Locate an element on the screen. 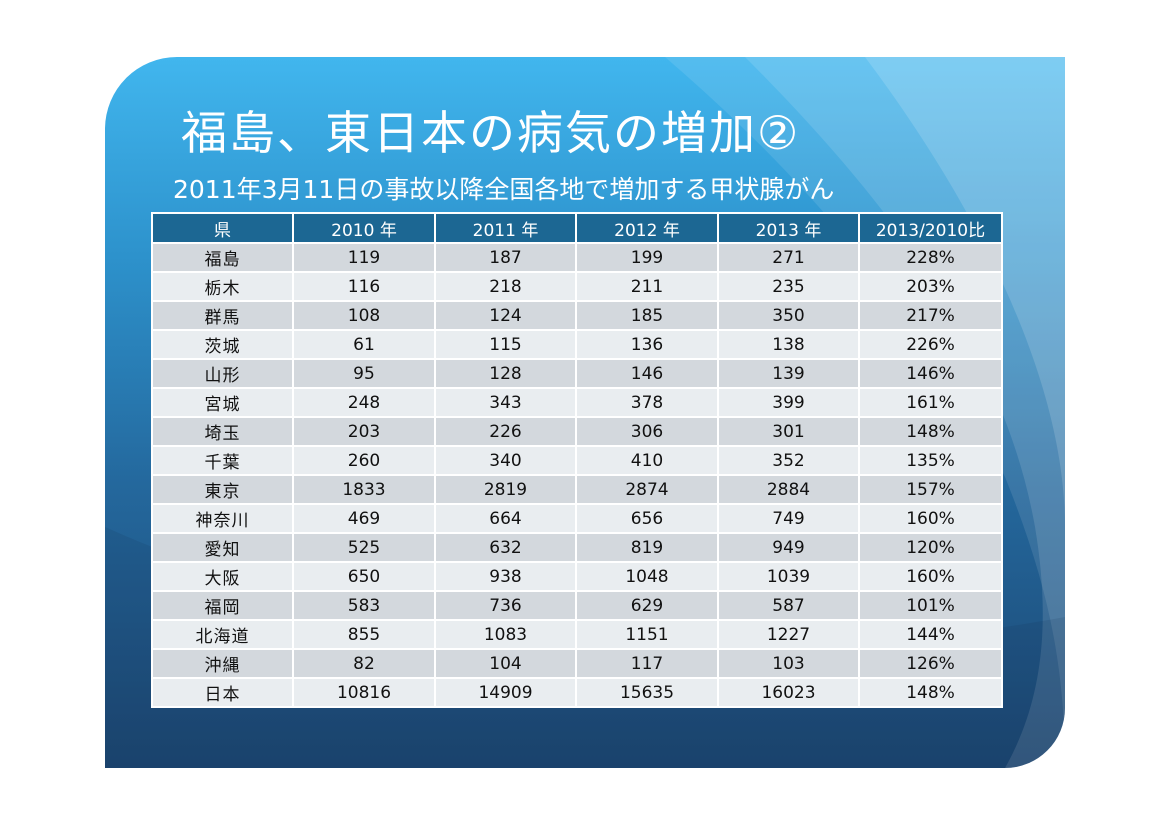 This screenshot has height=827, width=1170. prefecture-cell: 福島 is located at coordinates (222, 257).